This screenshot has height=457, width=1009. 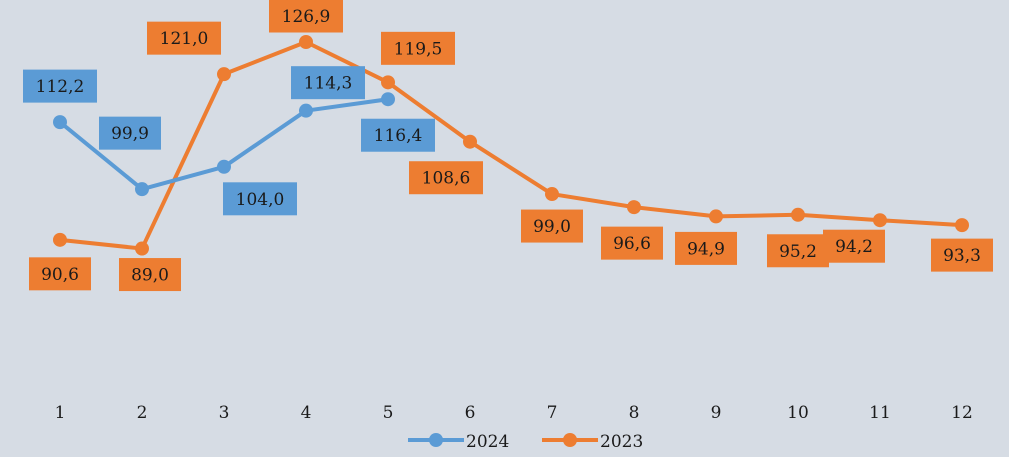 I want to click on data-label-2023-3: 121,0, so click(x=184, y=38).